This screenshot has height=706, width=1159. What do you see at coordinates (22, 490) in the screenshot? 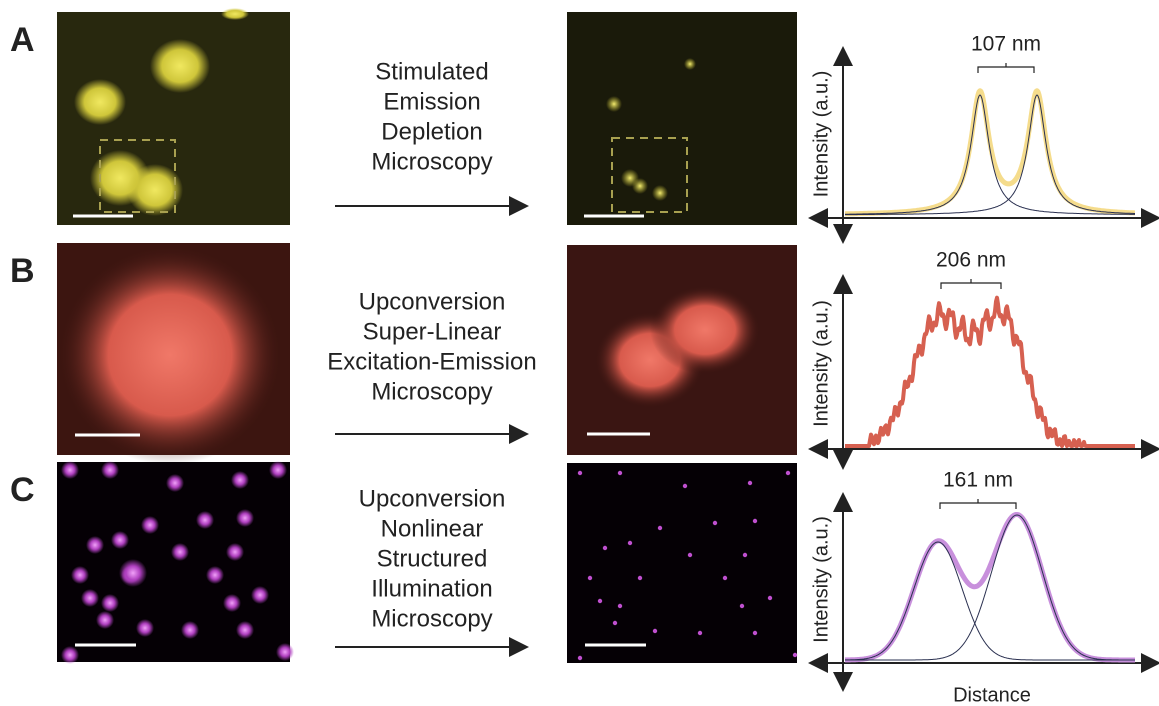
I see `panel-label: C` at bounding box center [22, 490].